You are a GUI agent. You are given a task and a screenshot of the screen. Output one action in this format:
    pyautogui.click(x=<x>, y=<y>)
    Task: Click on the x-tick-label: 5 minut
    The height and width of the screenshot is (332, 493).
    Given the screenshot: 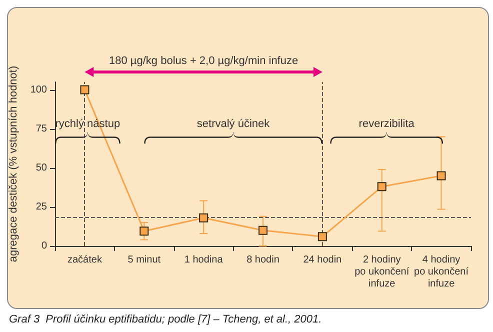 What is the action you would take?
    pyautogui.click(x=144, y=260)
    